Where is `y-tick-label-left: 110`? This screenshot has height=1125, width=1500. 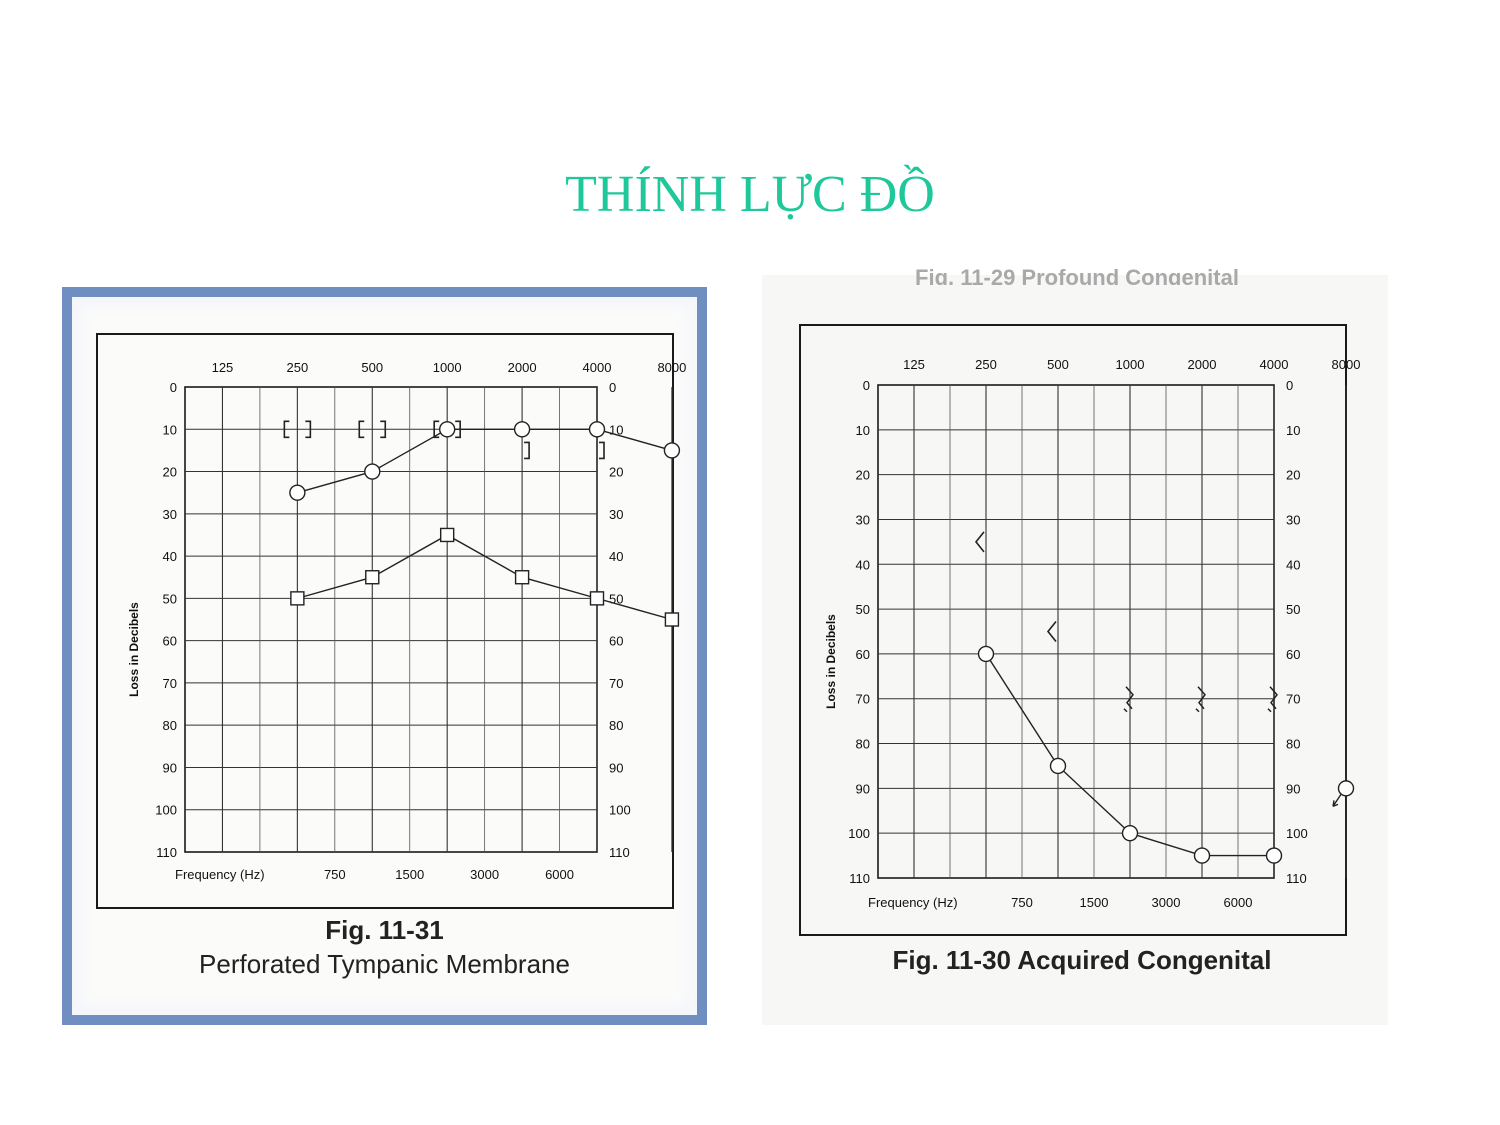 y-tick-label-left: 110 is located at coordinates (166, 852).